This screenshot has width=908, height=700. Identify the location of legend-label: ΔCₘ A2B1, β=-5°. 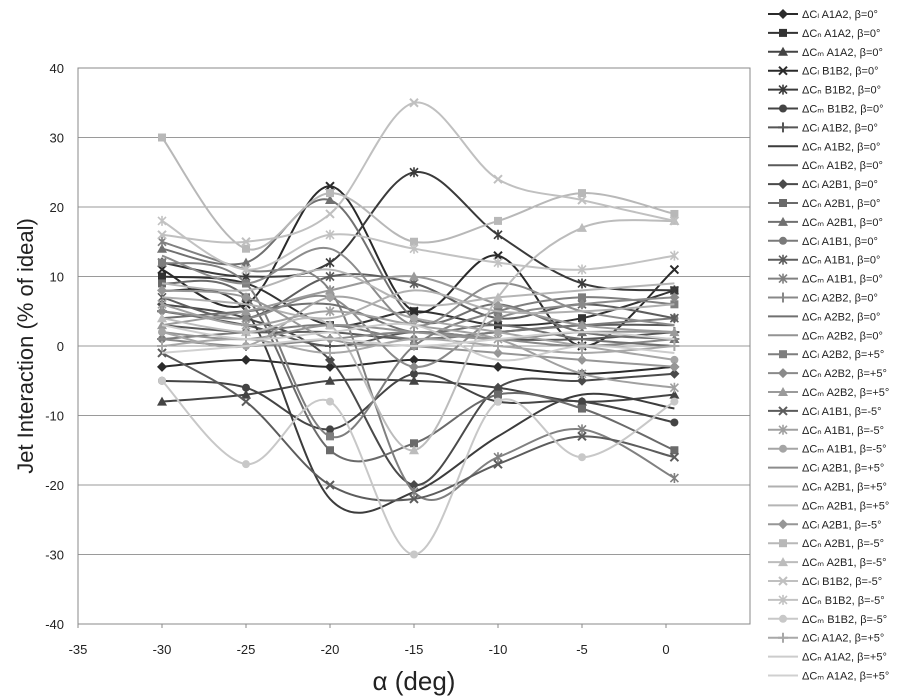
(844, 563).